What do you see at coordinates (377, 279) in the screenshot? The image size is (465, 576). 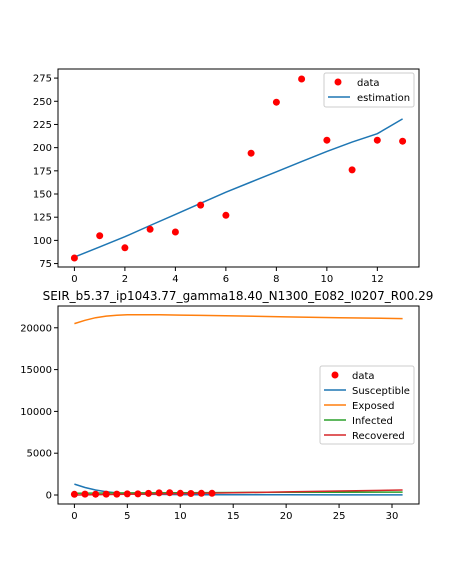 I see `x-tick-label: 12` at bounding box center [377, 279].